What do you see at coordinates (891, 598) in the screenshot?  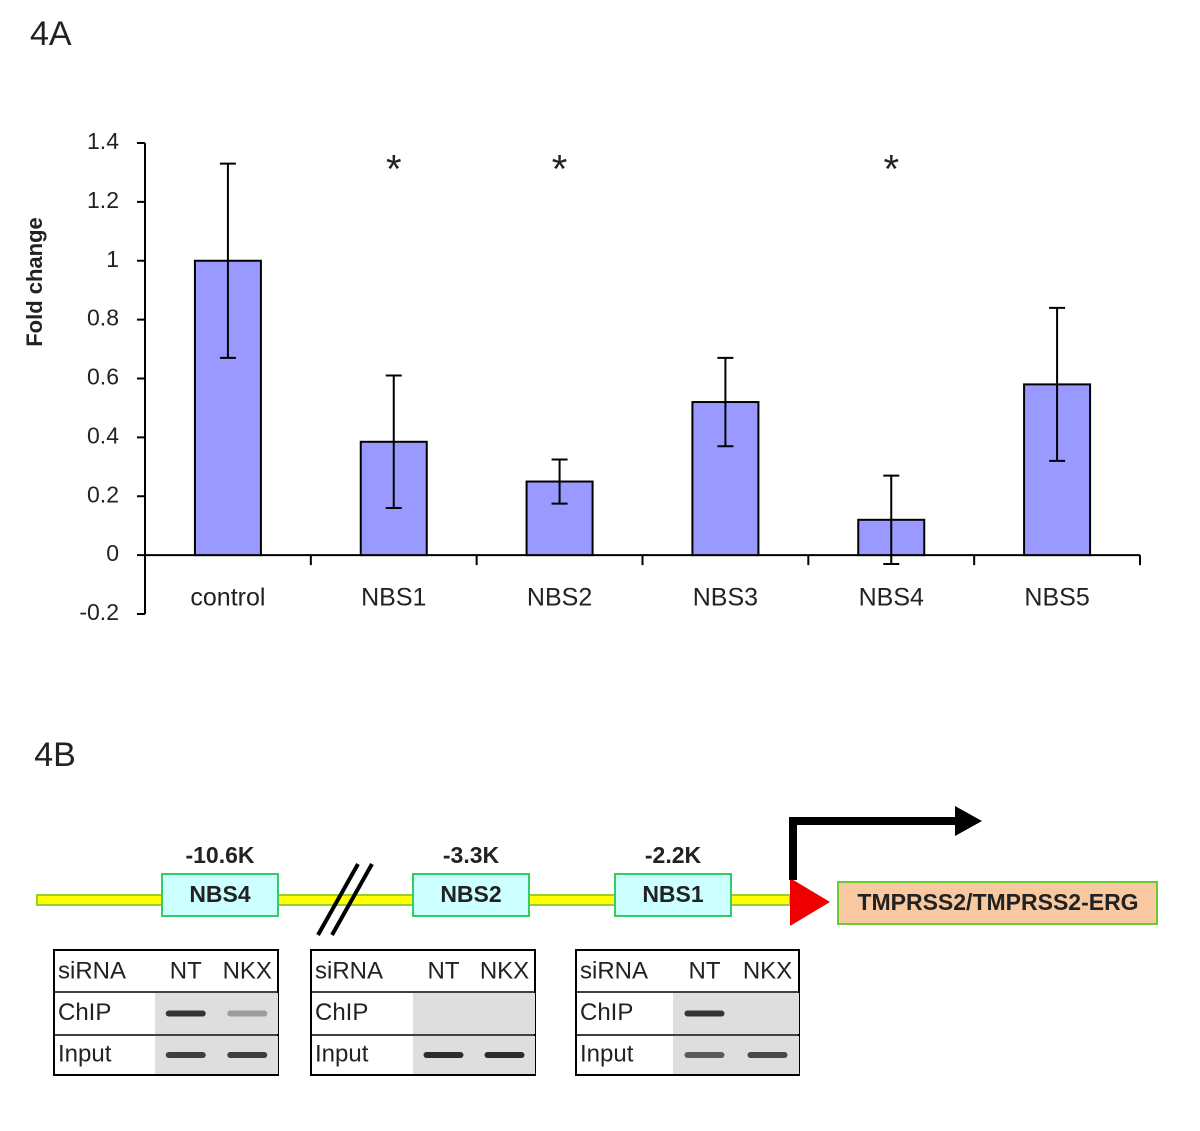 I see `x-tick-label: NBS4` at bounding box center [891, 598].